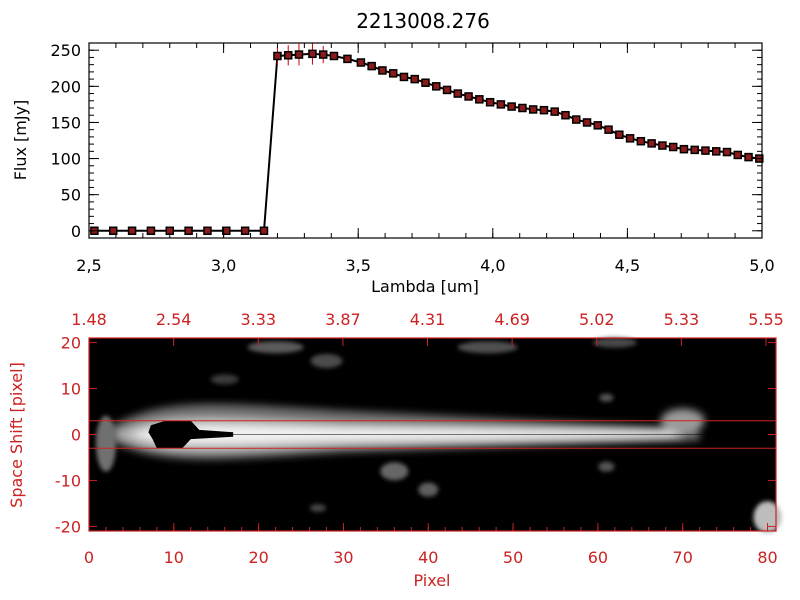 Image resolution: width=800 pixels, height=600 pixels. Describe the element at coordinates (598, 557) in the screenshot. I see `image-x-tick-label: 60` at that location.